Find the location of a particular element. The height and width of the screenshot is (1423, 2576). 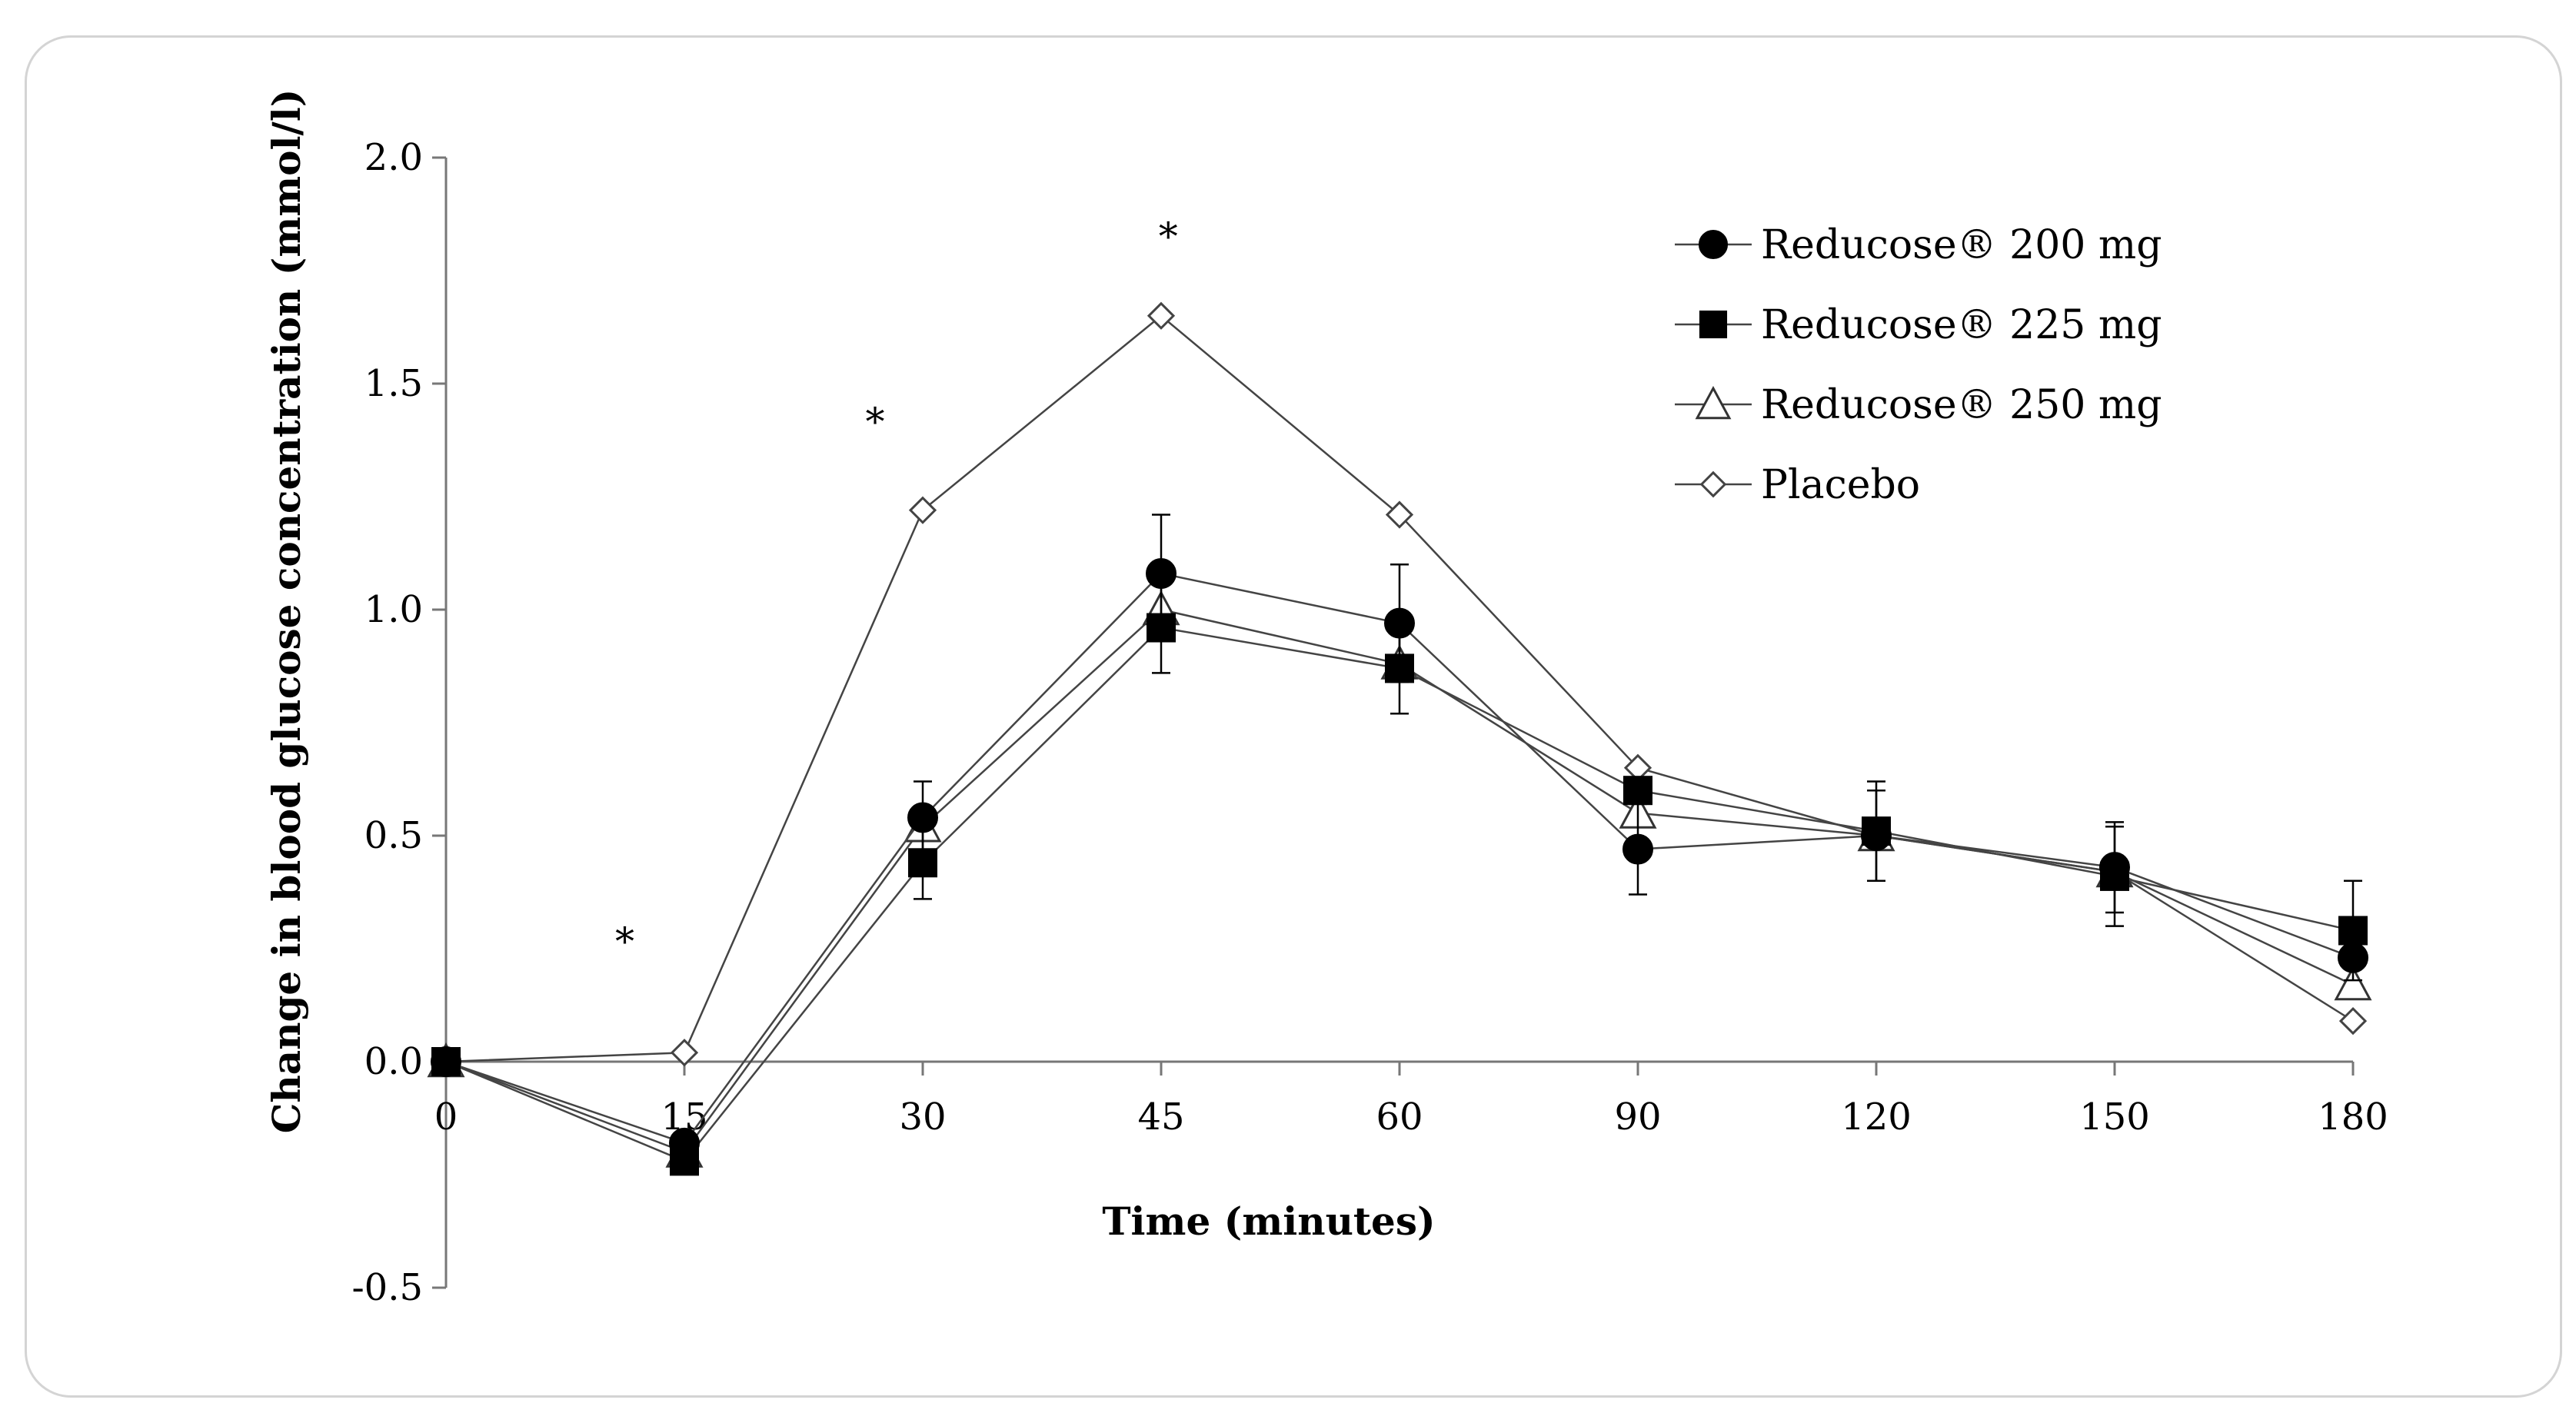

legend-entry: Placebo is located at coordinates (1798, 485).